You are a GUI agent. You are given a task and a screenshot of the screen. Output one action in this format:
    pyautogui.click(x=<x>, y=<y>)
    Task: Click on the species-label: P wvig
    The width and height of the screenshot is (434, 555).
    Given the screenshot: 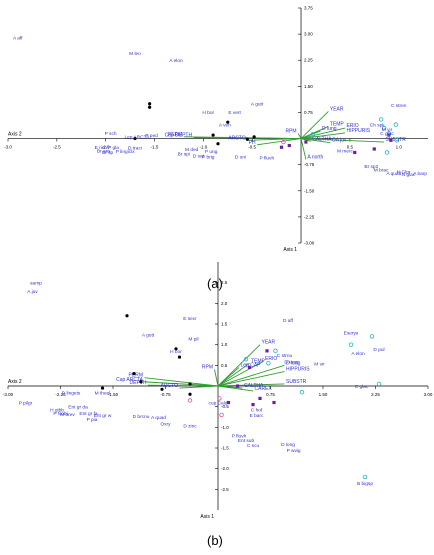 What is the action you would take?
    pyautogui.click(x=294, y=451)
    